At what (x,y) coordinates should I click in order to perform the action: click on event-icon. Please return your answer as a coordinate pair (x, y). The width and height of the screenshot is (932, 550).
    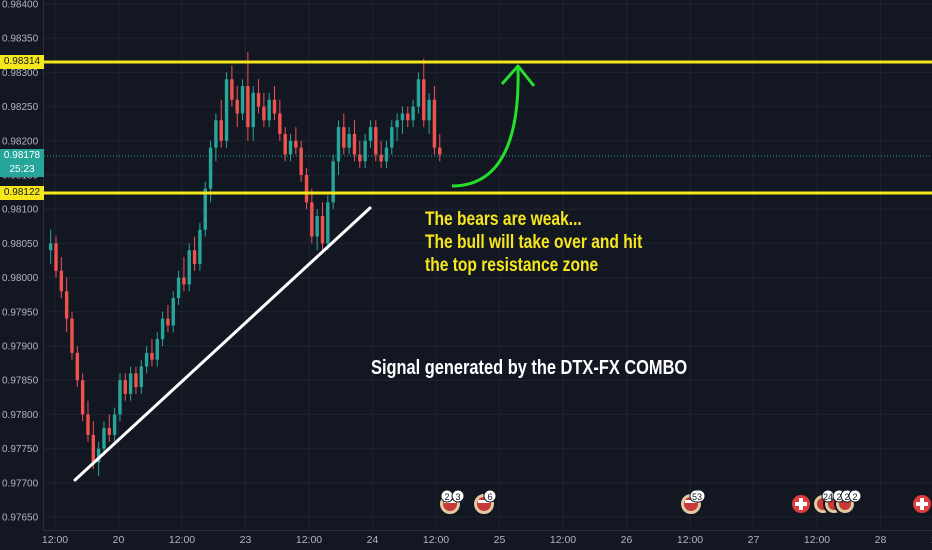
    Looking at the image, I should click on (484, 504).